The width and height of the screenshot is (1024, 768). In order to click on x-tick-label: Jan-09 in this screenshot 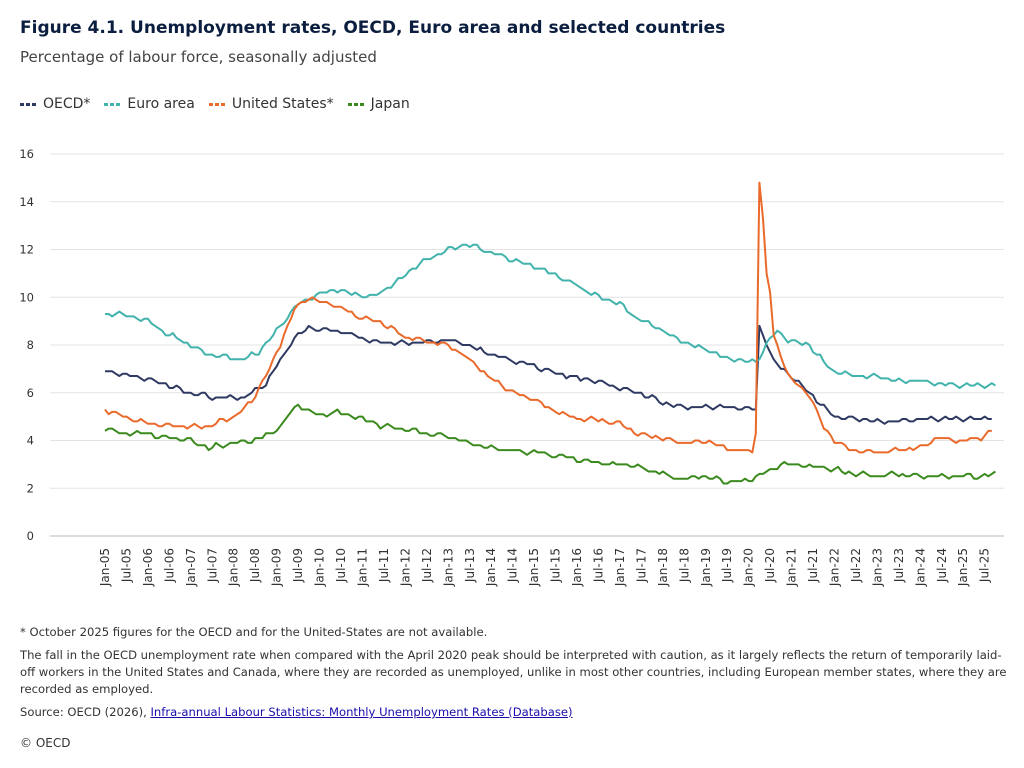, I will do `click(277, 567)`.